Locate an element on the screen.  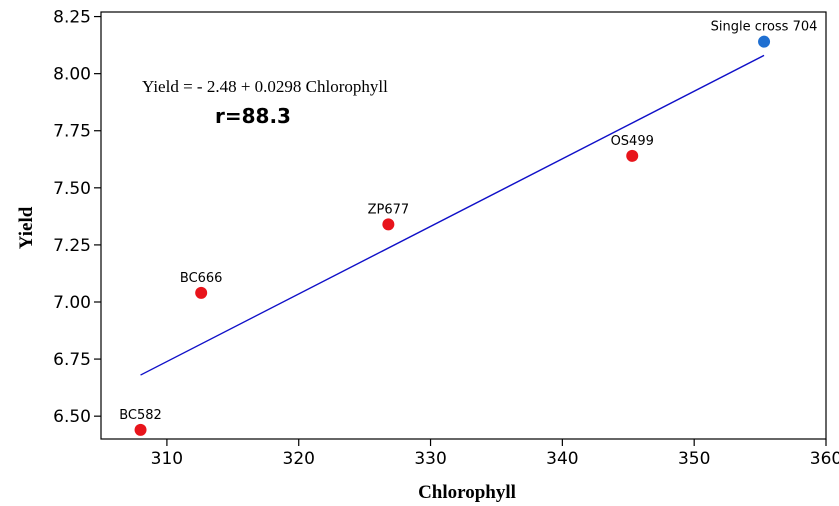
x-tick-label: 310 is located at coordinates (167, 459).